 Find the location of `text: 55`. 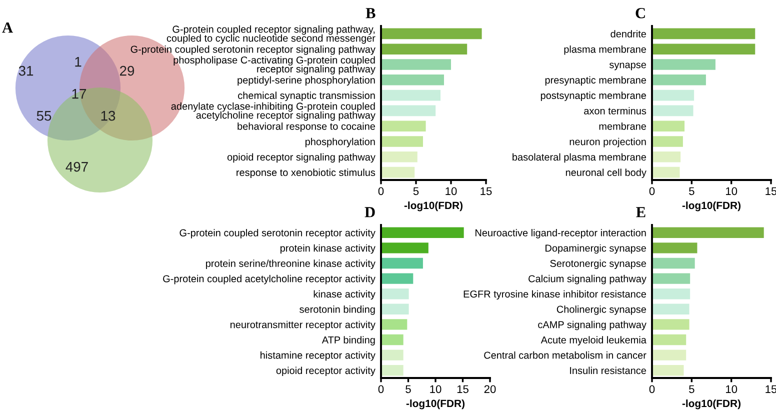

text: 55 is located at coordinates (44, 116).